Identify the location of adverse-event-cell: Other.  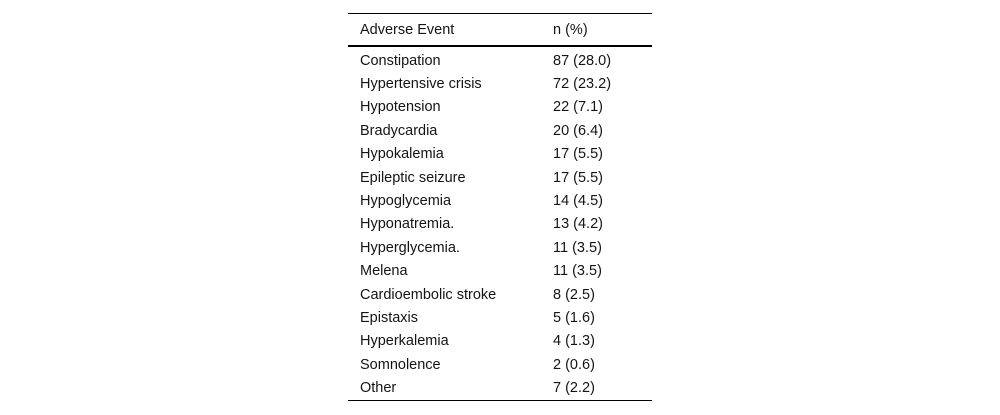
(378, 388).